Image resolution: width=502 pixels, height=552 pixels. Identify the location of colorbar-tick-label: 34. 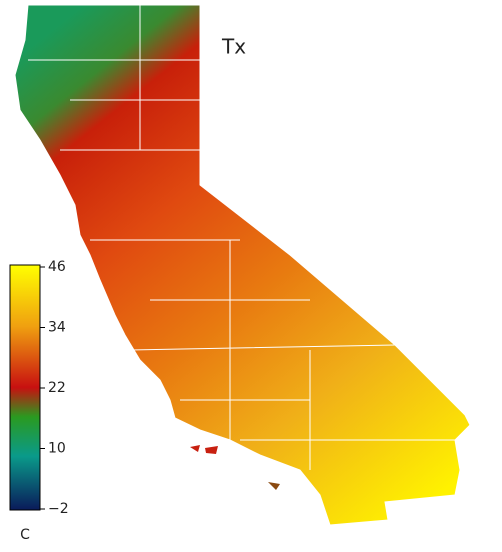
(57, 328).